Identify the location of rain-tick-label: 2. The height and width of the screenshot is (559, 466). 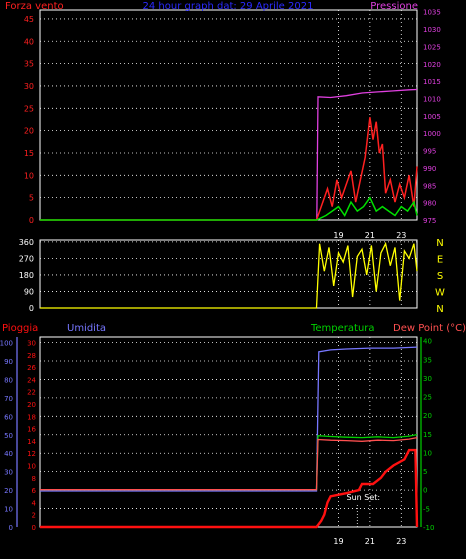
(34, 516).